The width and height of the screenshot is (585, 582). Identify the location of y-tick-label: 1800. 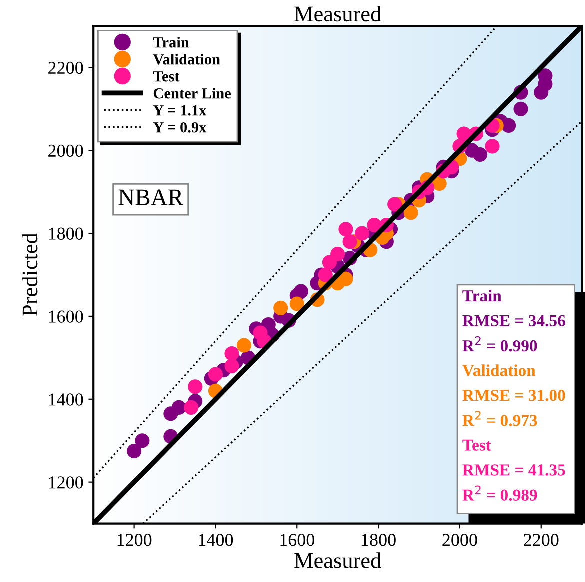
(66, 234).